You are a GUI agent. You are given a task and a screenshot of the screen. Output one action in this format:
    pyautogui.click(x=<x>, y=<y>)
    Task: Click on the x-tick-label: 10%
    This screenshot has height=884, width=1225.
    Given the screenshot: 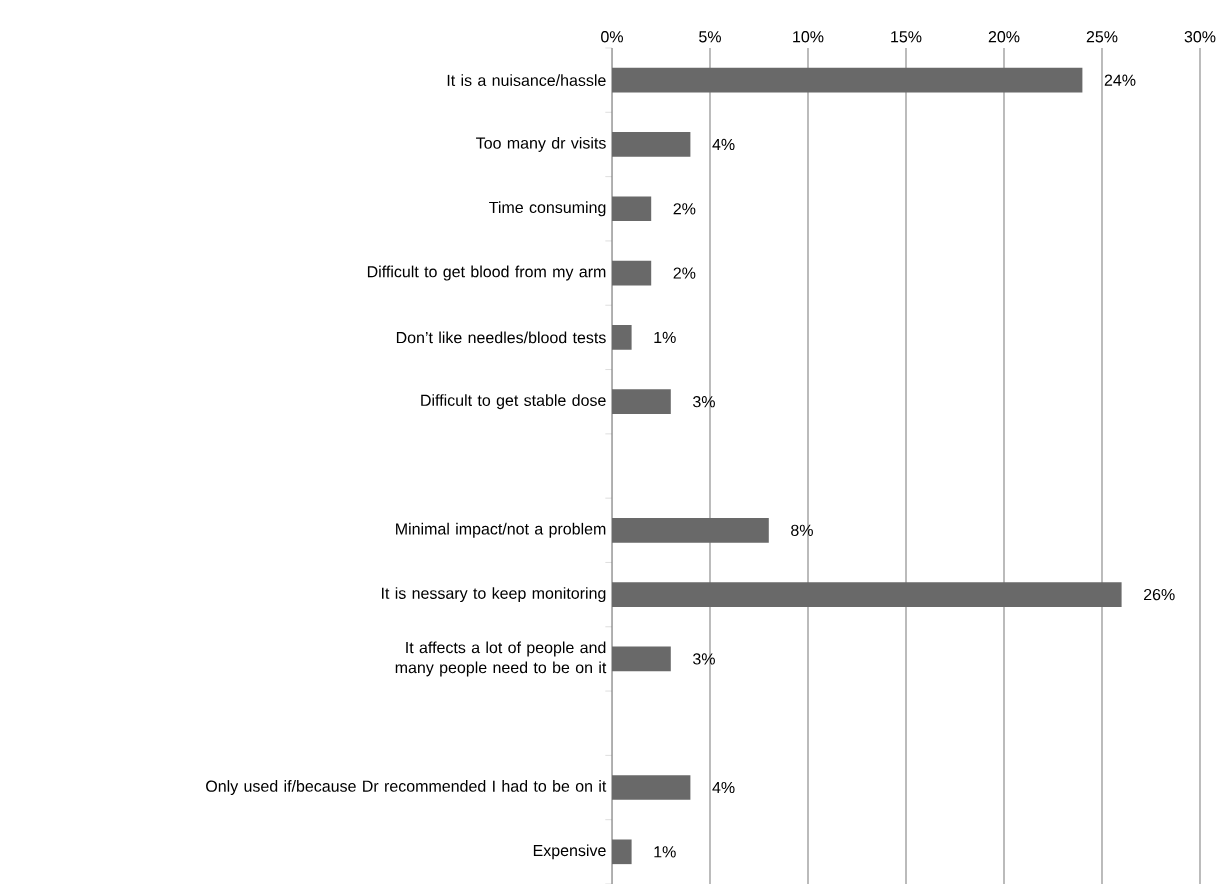 What is the action you would take?
    pyautogui.click(x=808, y=37)
    